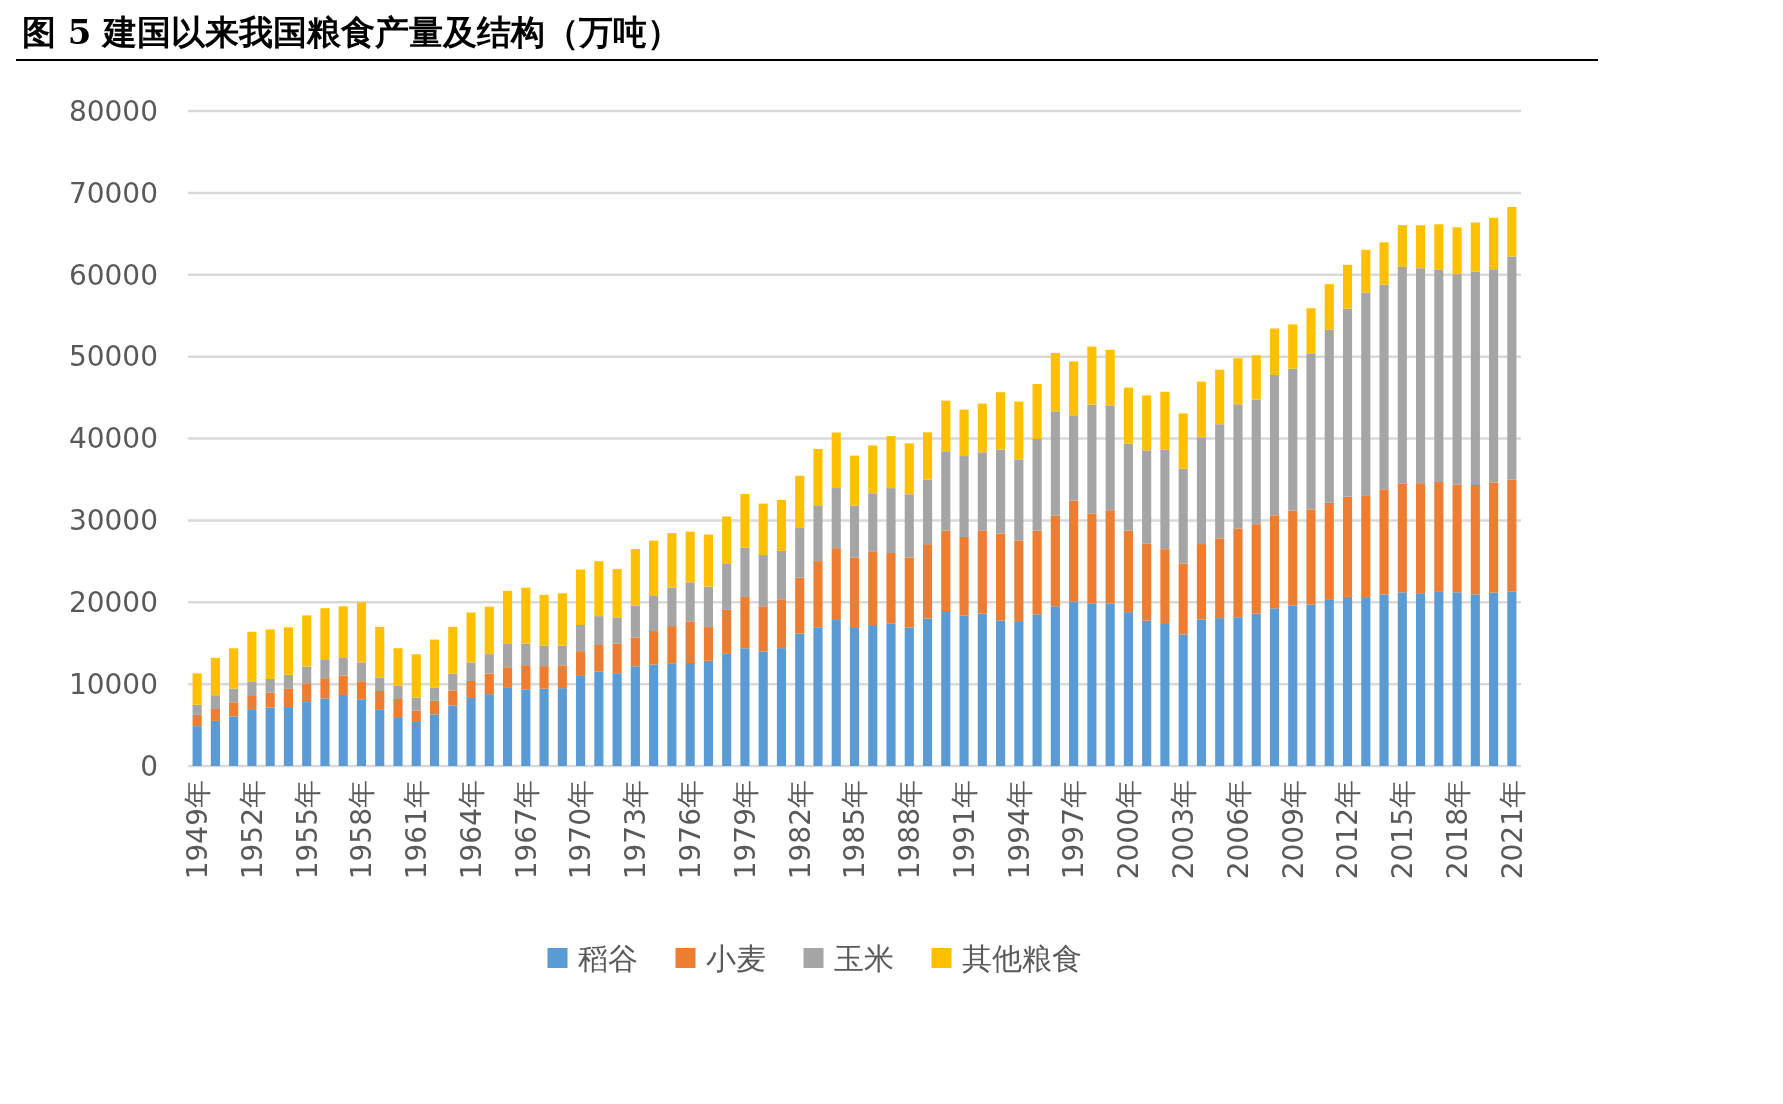 Image resolution: width=1783 pixels, height=1104 pixels. What do you see at coordinates (1457, 830) in the screenshot?
I see `x-tick-label: 2018年` at bounding box center [1457, 830].